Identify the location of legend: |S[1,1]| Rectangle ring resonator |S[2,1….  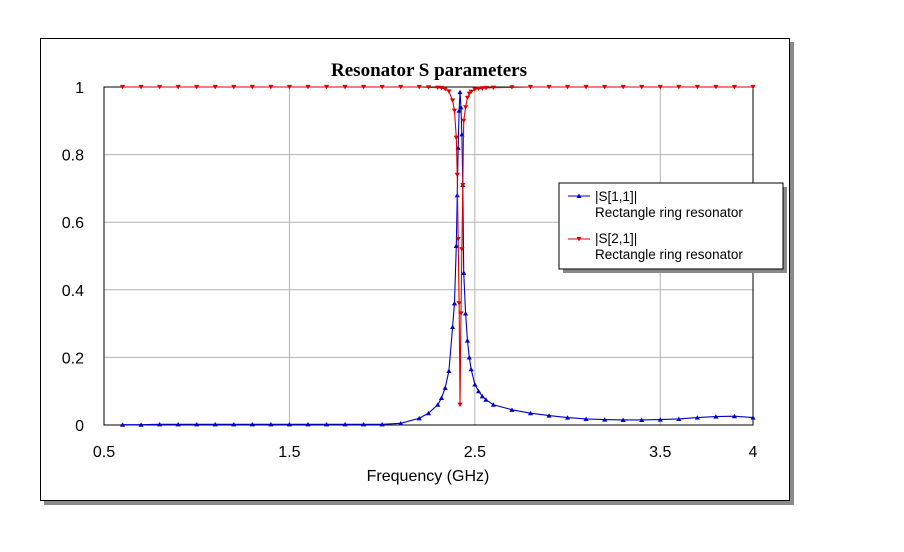
(672, 227).